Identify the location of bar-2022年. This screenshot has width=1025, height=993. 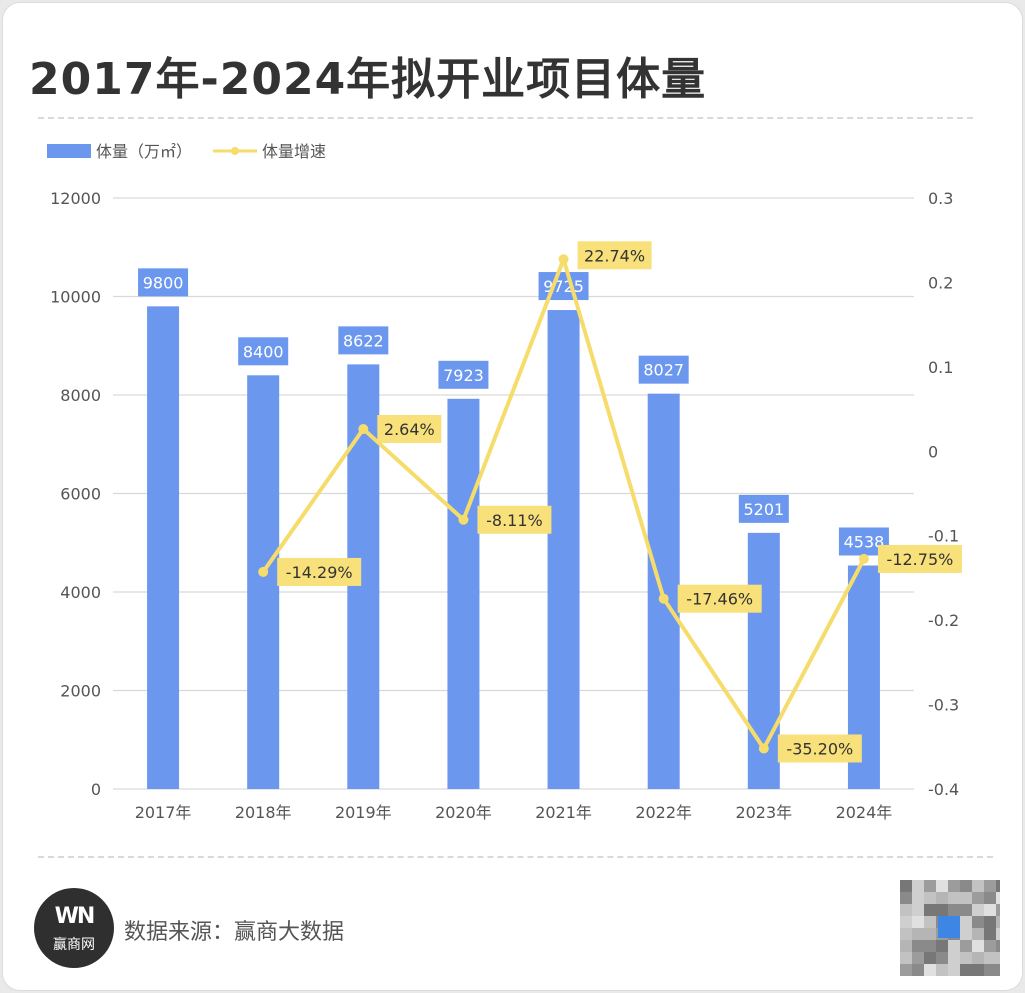
(663, 591).